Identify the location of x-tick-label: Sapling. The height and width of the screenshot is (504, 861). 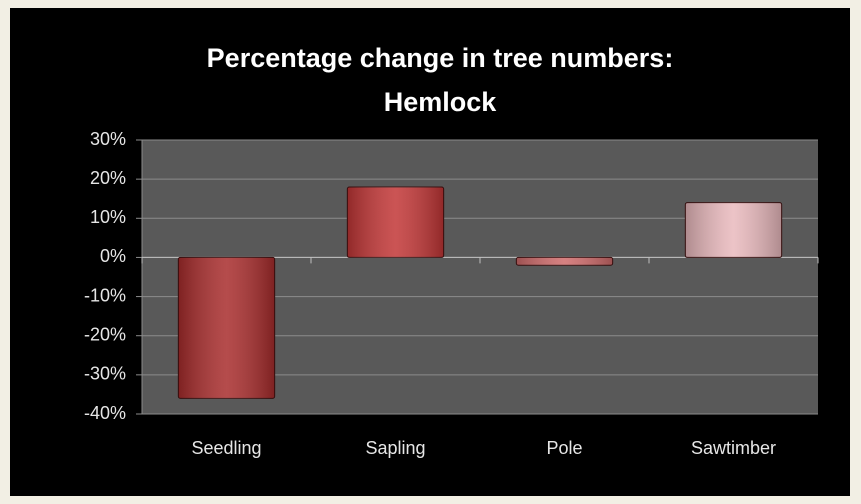
(395, 448).